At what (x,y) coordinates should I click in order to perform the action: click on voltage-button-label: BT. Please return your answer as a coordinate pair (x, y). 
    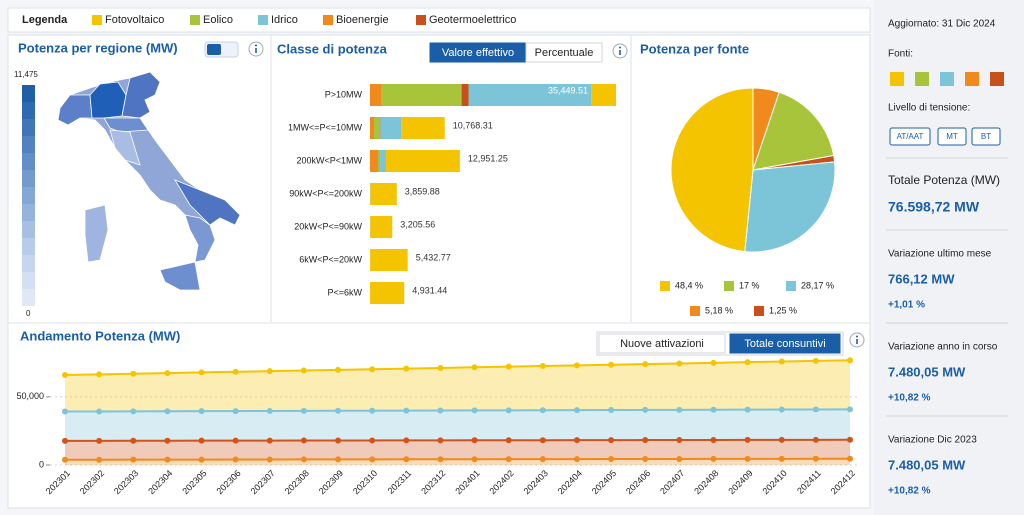
    Looking at the image, I should click on (986, 136).